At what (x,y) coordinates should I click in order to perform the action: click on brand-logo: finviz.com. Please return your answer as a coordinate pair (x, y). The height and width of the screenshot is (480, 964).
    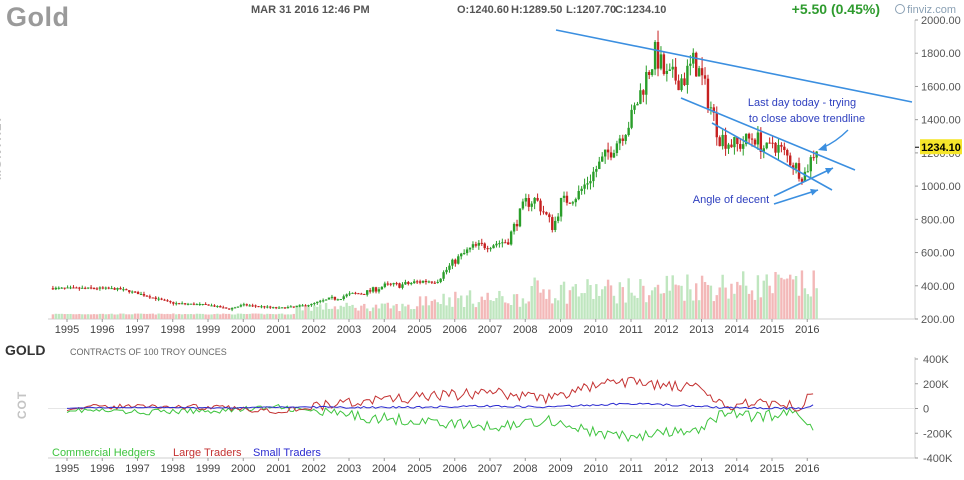
    Looking at the image, I should click on (925, 10).